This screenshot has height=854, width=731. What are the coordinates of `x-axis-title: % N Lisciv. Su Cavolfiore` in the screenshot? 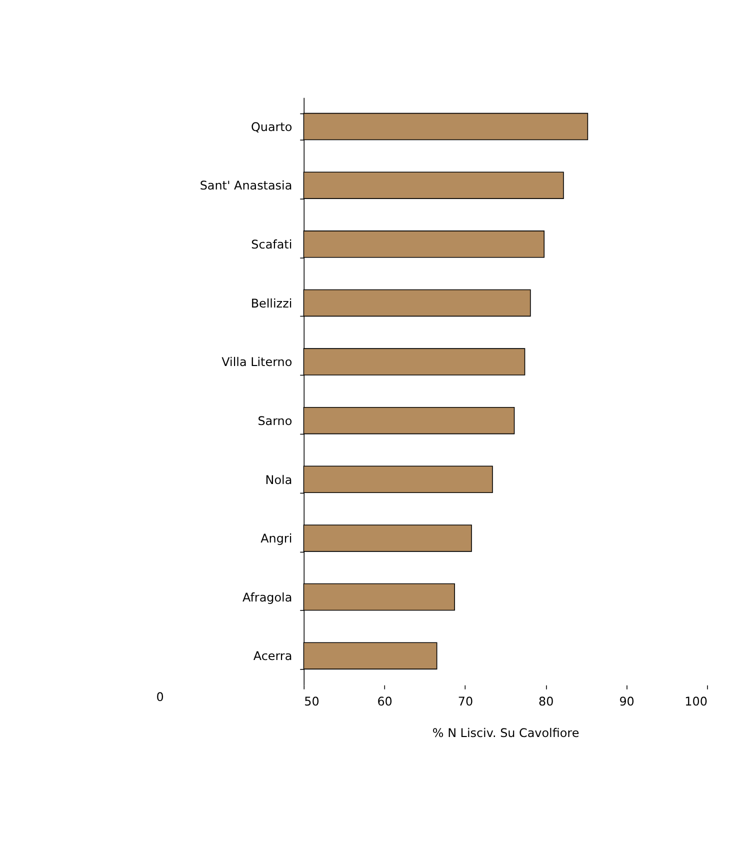 It's located at (506, 733).